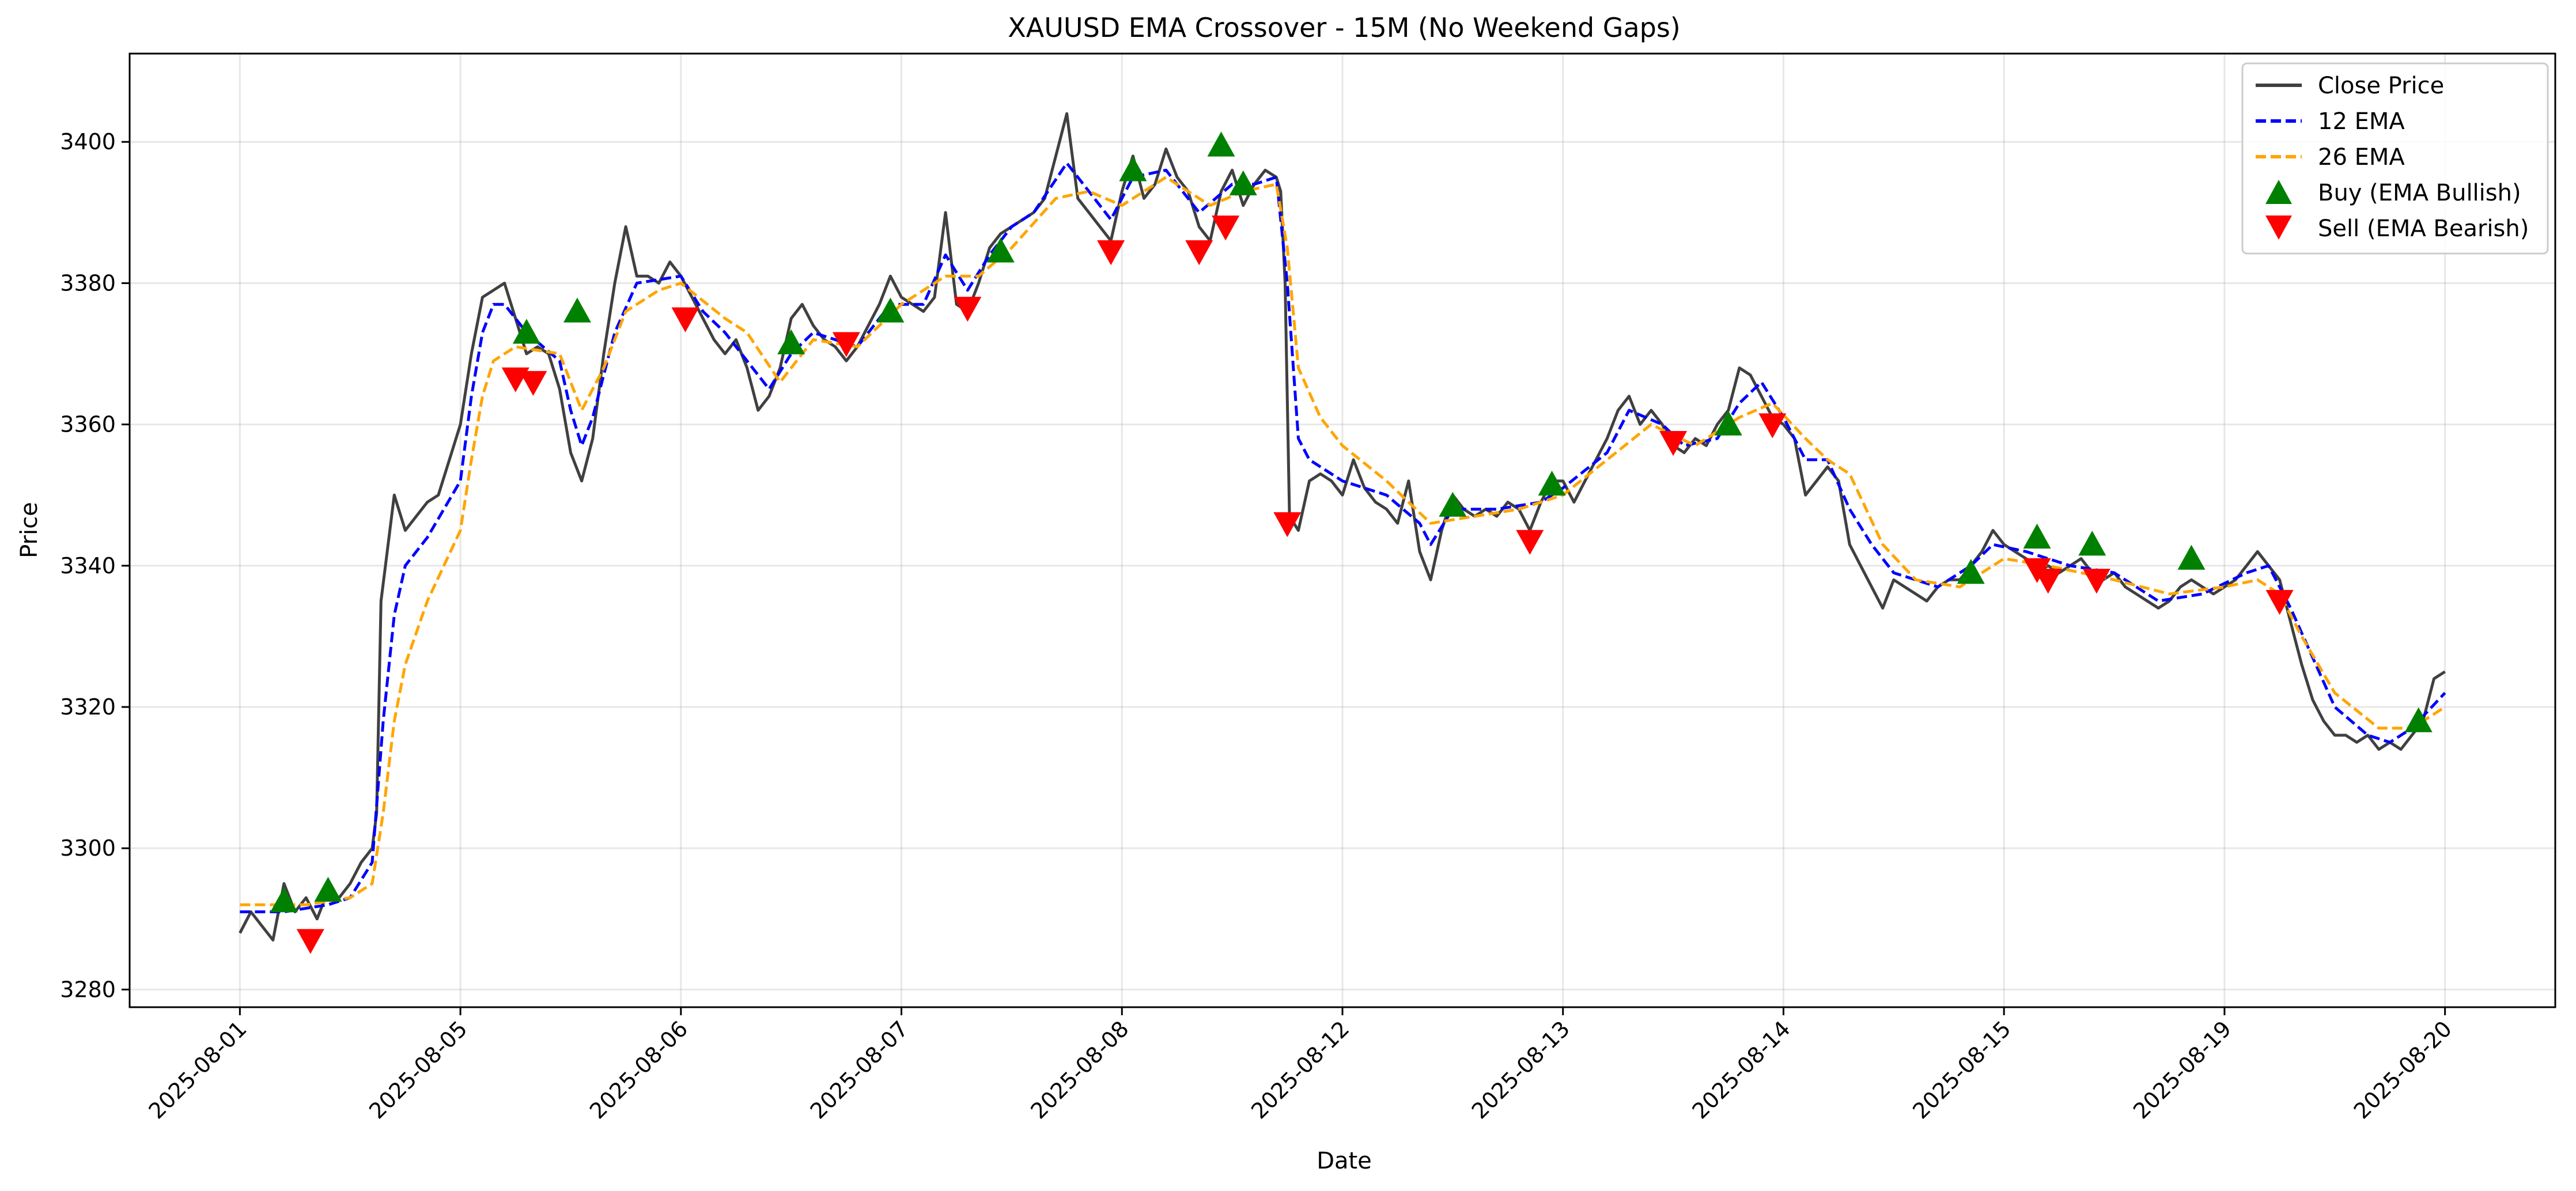  What do you see at coordinates (2361, 121) in the screenshot?
I see `legend-ema12-label: 12 EMA` at bounding box center [2361, 121].